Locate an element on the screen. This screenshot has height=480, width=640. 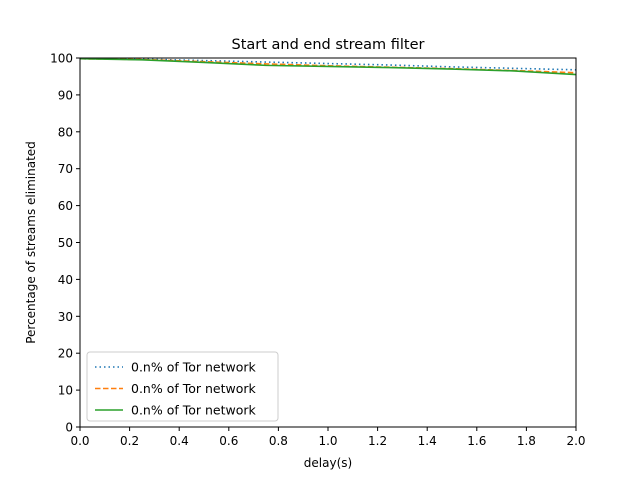
y-tick-label: 50 is located at coordinates (65, 243).